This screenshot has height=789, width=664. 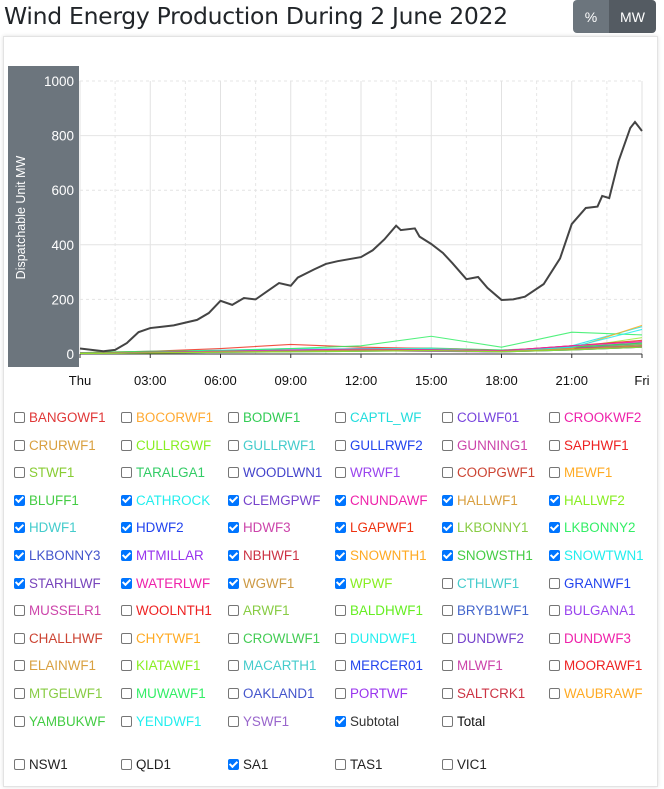 What do you see at coordinates (487, 555) in the screenshot?
I see `legend-item-snowsth1: SNOWSTH1` at bounding box center [487, 555].